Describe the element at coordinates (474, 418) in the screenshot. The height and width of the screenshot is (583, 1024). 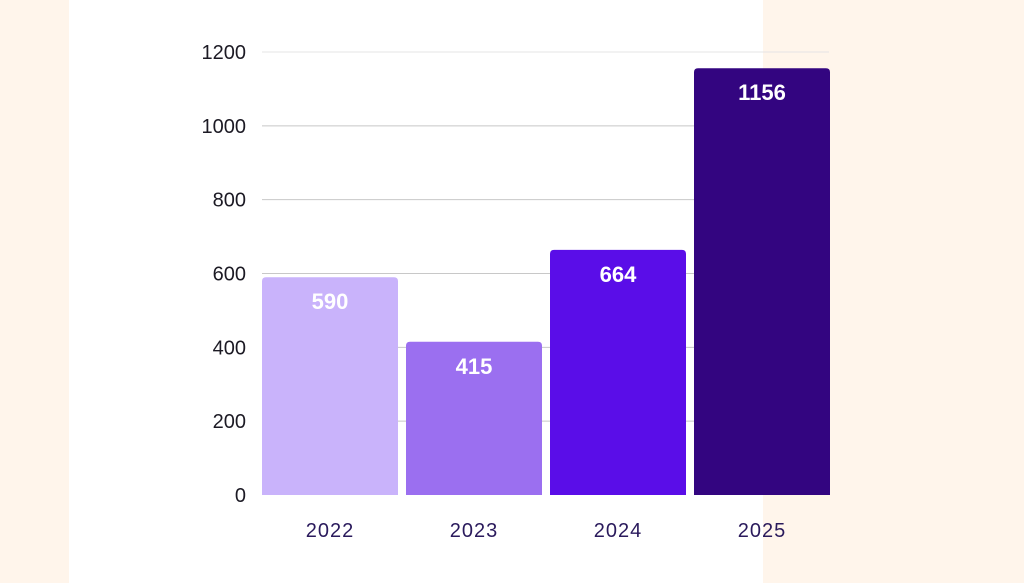
I see `bar-2023` at that location.